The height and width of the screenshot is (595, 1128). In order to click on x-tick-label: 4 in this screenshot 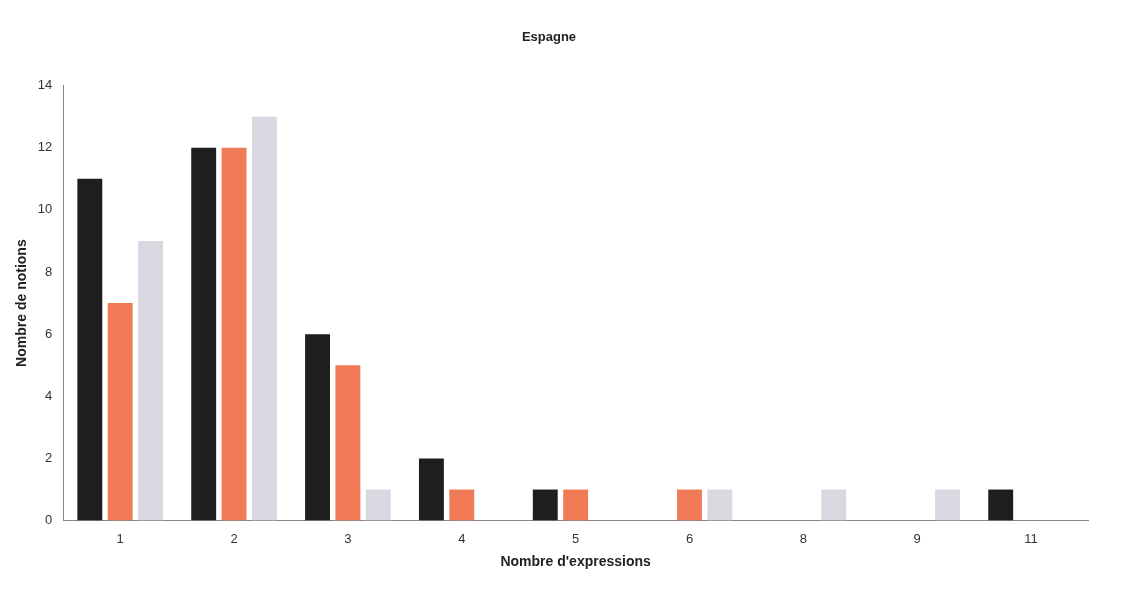, I will do `click(462, 538)`.